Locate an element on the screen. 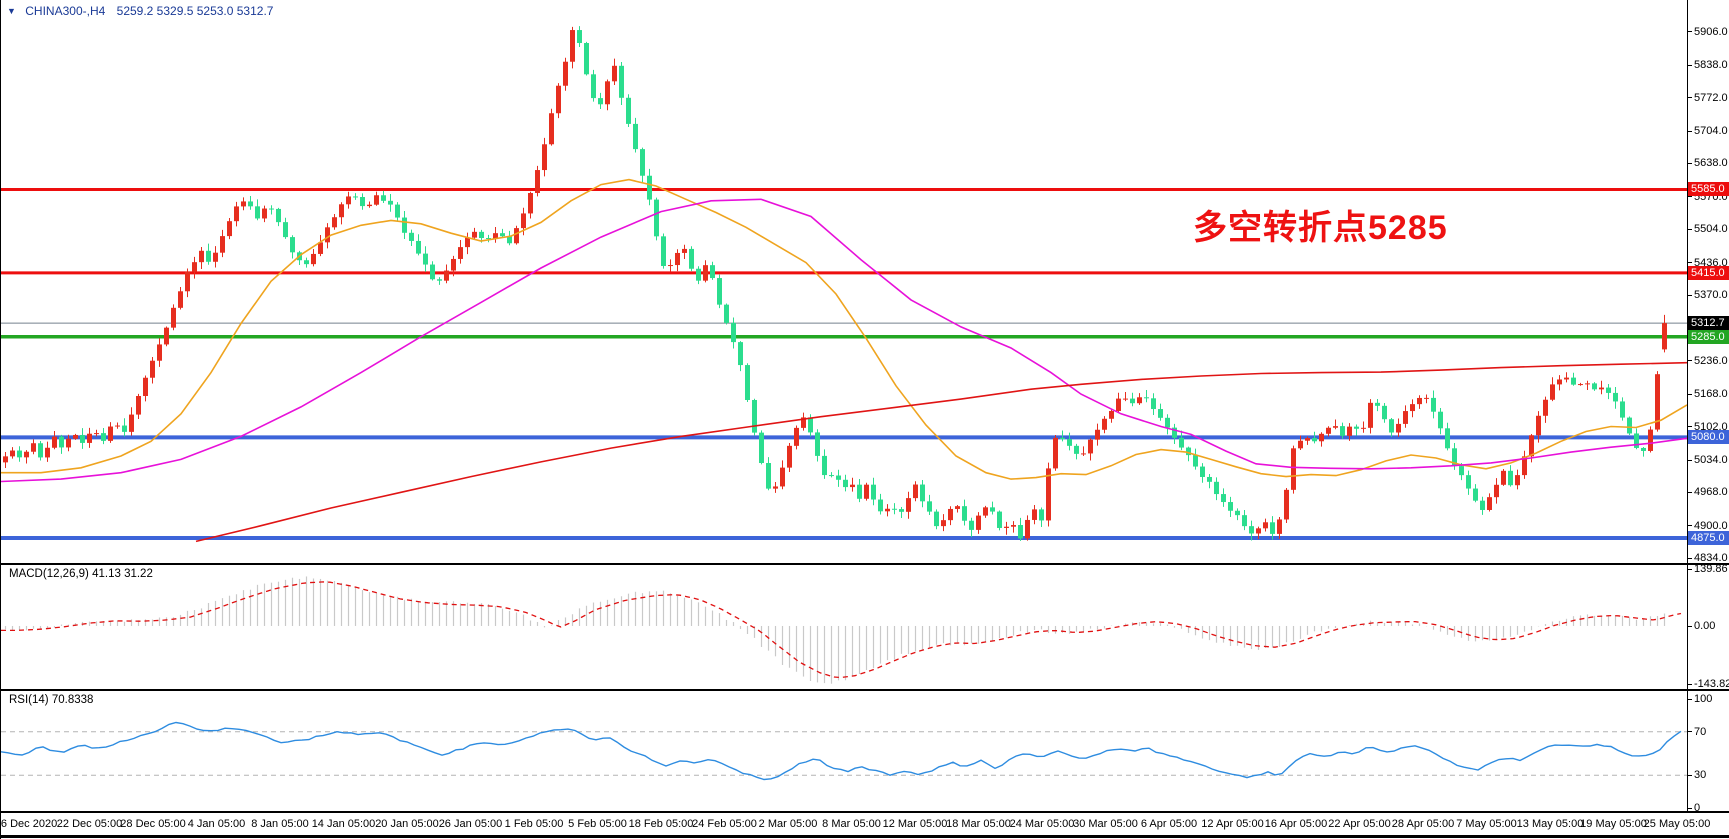 Image resolution: width=1729 pixels, height=839 pixels. window-bottom-edge is located at coordinates (865, 836).